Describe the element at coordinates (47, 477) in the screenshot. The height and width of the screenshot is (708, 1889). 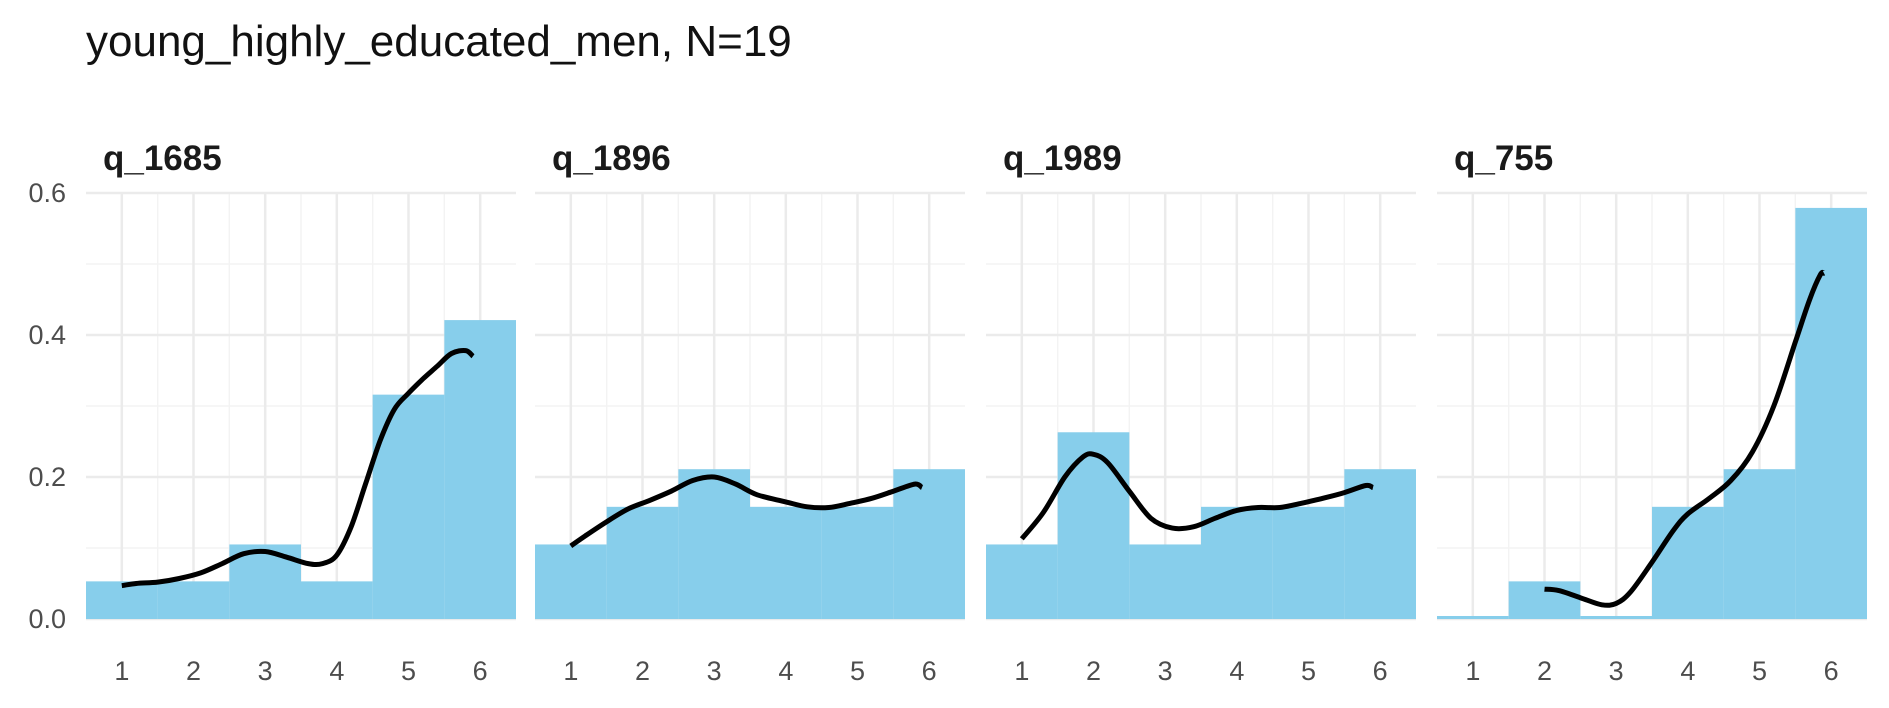
I see `y-tick-label: 0.2` at that location.